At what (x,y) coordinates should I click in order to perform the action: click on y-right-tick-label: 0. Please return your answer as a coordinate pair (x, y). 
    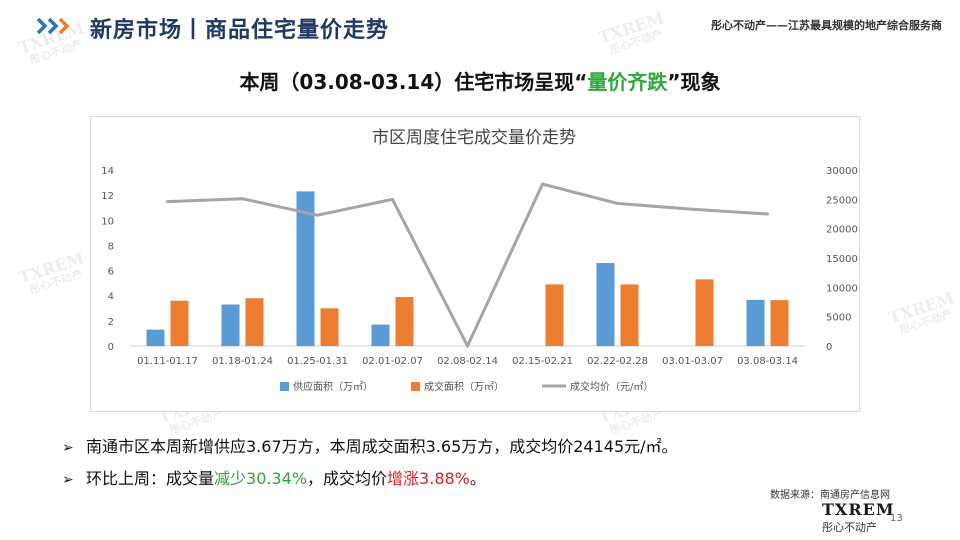
    Looking at the image, I should click on (829, 347).